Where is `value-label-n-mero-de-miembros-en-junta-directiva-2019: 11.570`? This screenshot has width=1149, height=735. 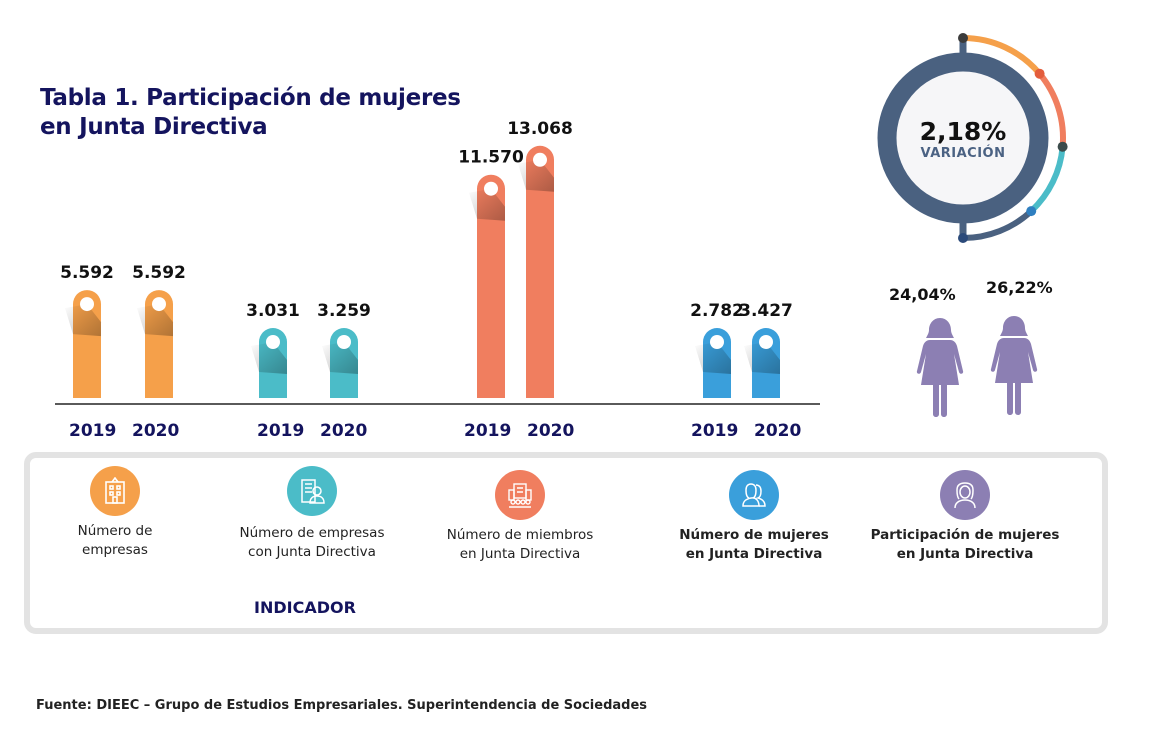 value-label-n-mero-de-miembros-en-junta-directiva-2019: 11.570 is located at coordinates (491, 158).